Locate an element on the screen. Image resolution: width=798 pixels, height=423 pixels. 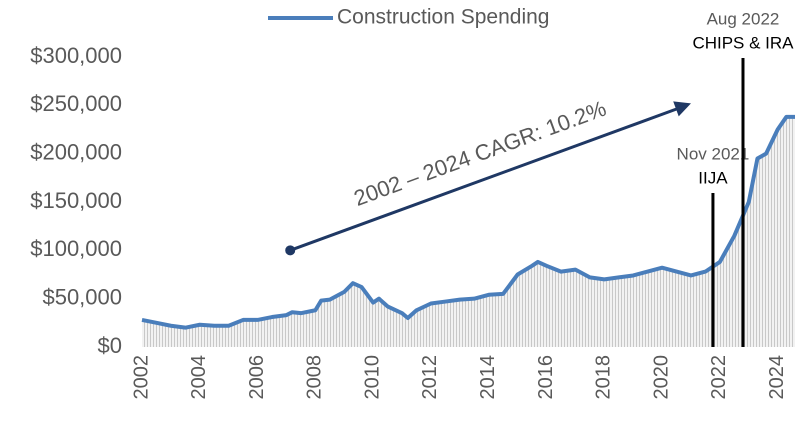
y-tick-label: $250,000 is located at coordinates (76, 103).